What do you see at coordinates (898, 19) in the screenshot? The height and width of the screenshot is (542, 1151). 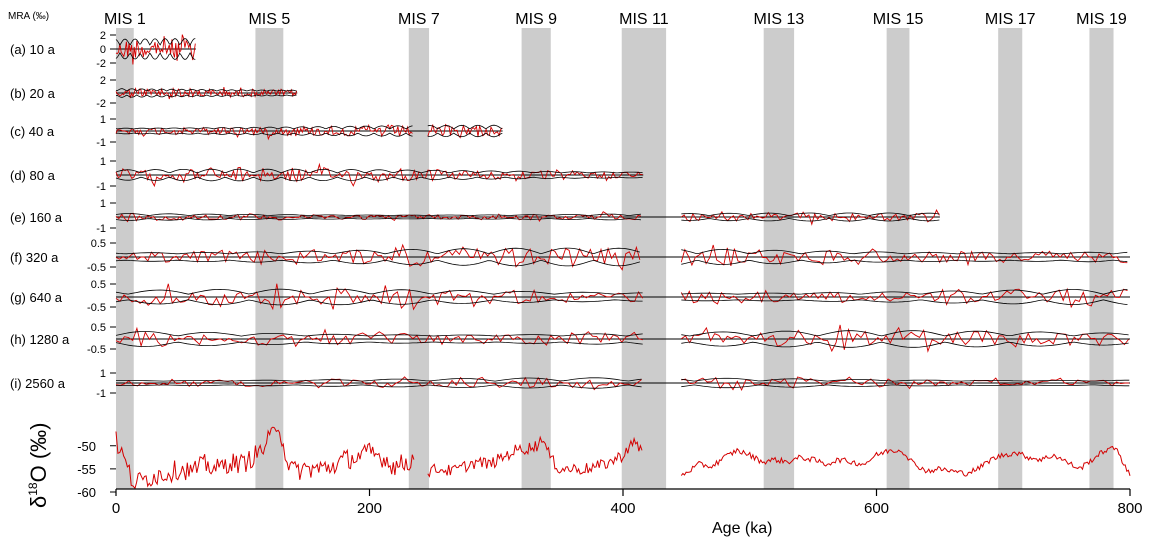 I see `mis-label-6: MIS 15` at bounding box center [898, 19].